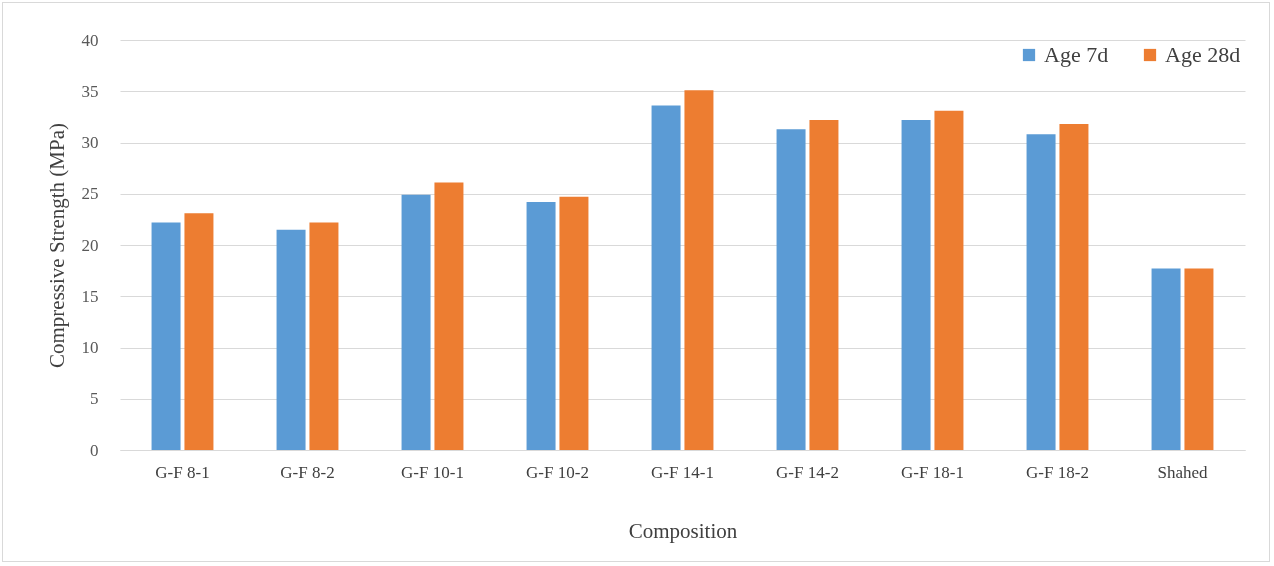  What do you see at coordinates (90, 296) in the screenshot?
I see `y-tick-label: 15` at bounding box center [90, 296].